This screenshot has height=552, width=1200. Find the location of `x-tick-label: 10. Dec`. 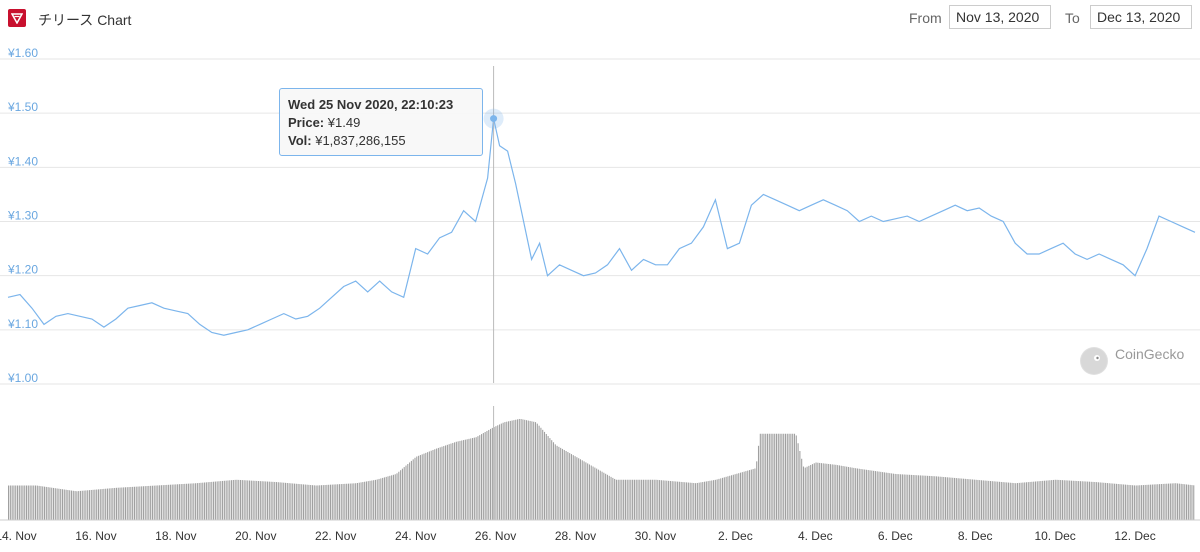

x-tick-label: 10. Dec is located at coordinates (1054, 536).